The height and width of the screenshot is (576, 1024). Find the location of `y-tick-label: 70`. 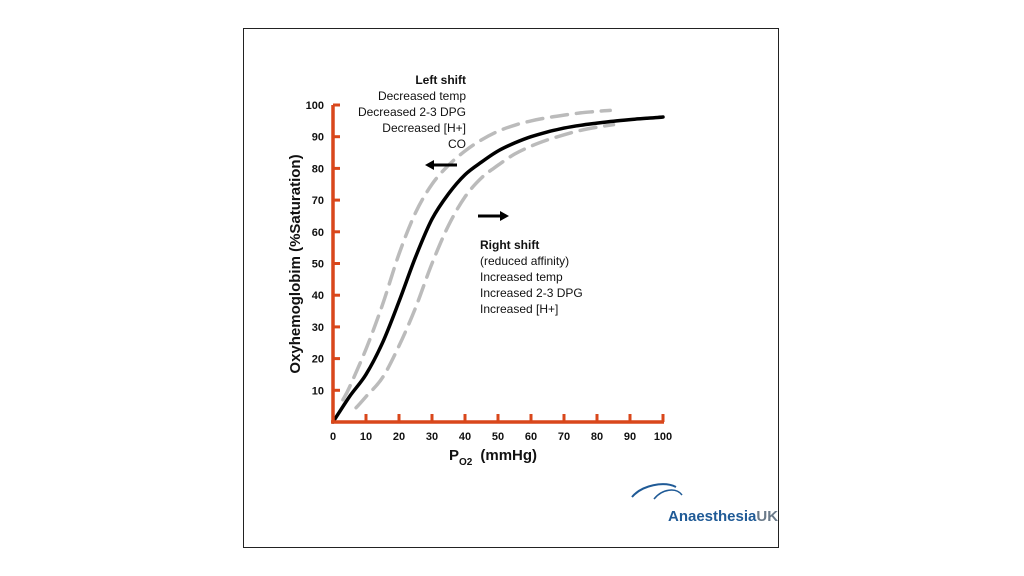

y-tick-label: 70 is located at coordinates (318, 201).